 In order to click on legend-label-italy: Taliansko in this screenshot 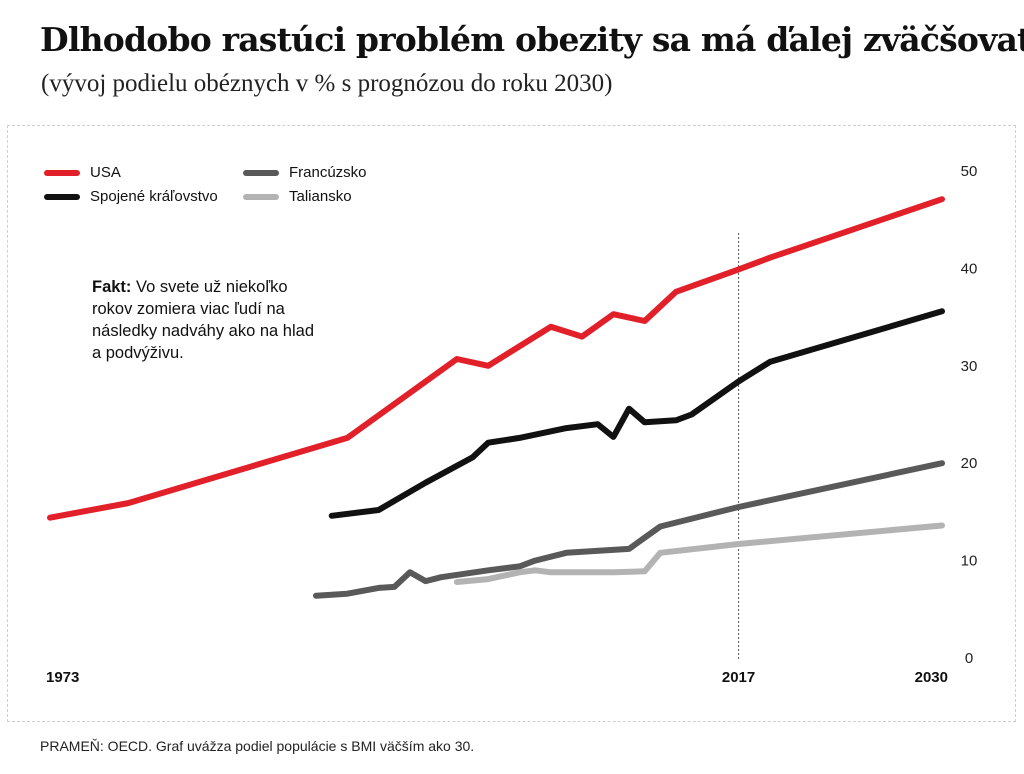, I will do `click(320, 196)`.